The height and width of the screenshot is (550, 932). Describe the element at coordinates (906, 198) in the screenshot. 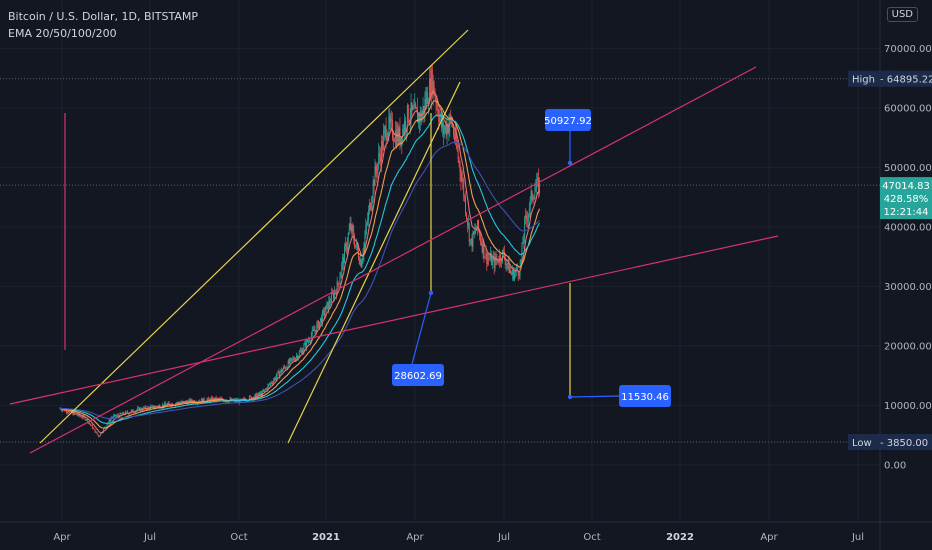

I see `current-price-badge` at that location.